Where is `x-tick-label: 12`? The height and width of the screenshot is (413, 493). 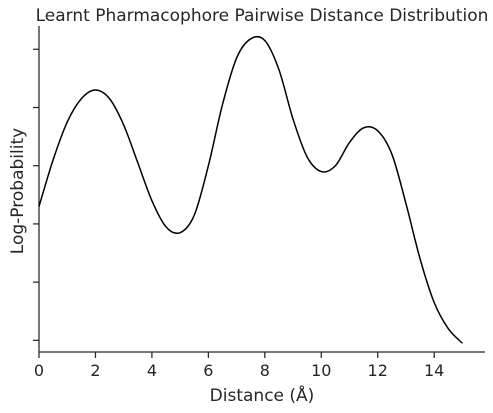 x-tick-label: 12 is located at coordinates (378, 370).